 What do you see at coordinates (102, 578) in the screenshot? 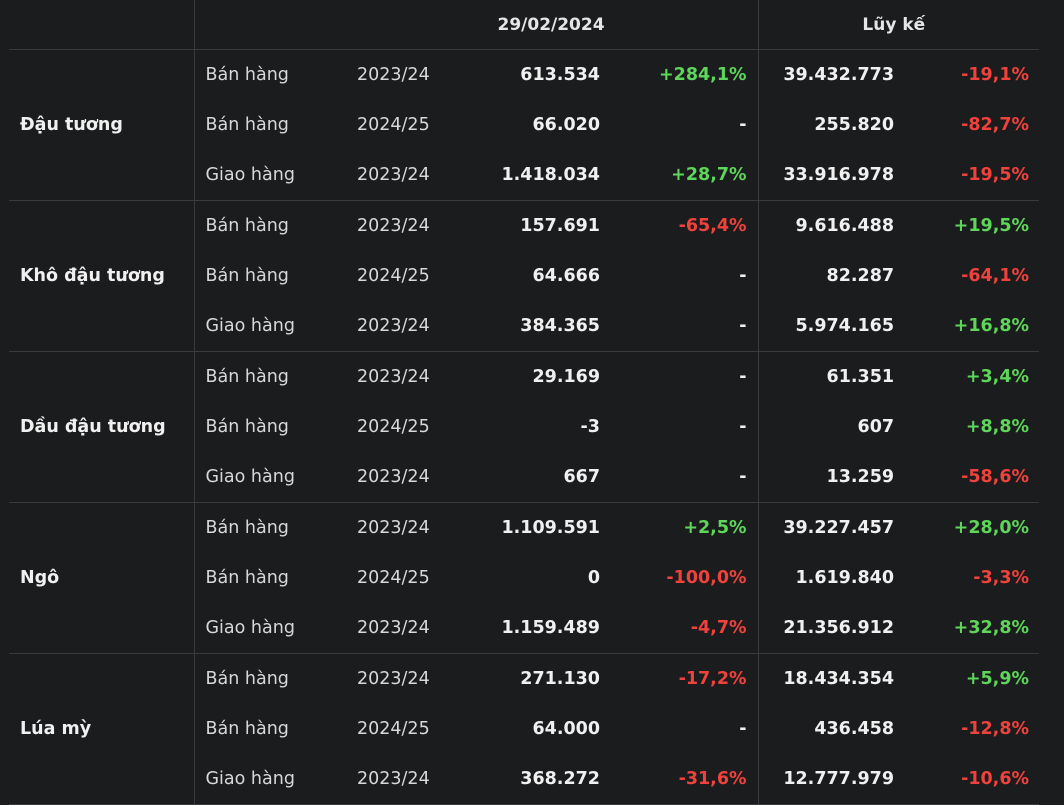
I see `product-name: Ngô` at bounding box center [102, 578].